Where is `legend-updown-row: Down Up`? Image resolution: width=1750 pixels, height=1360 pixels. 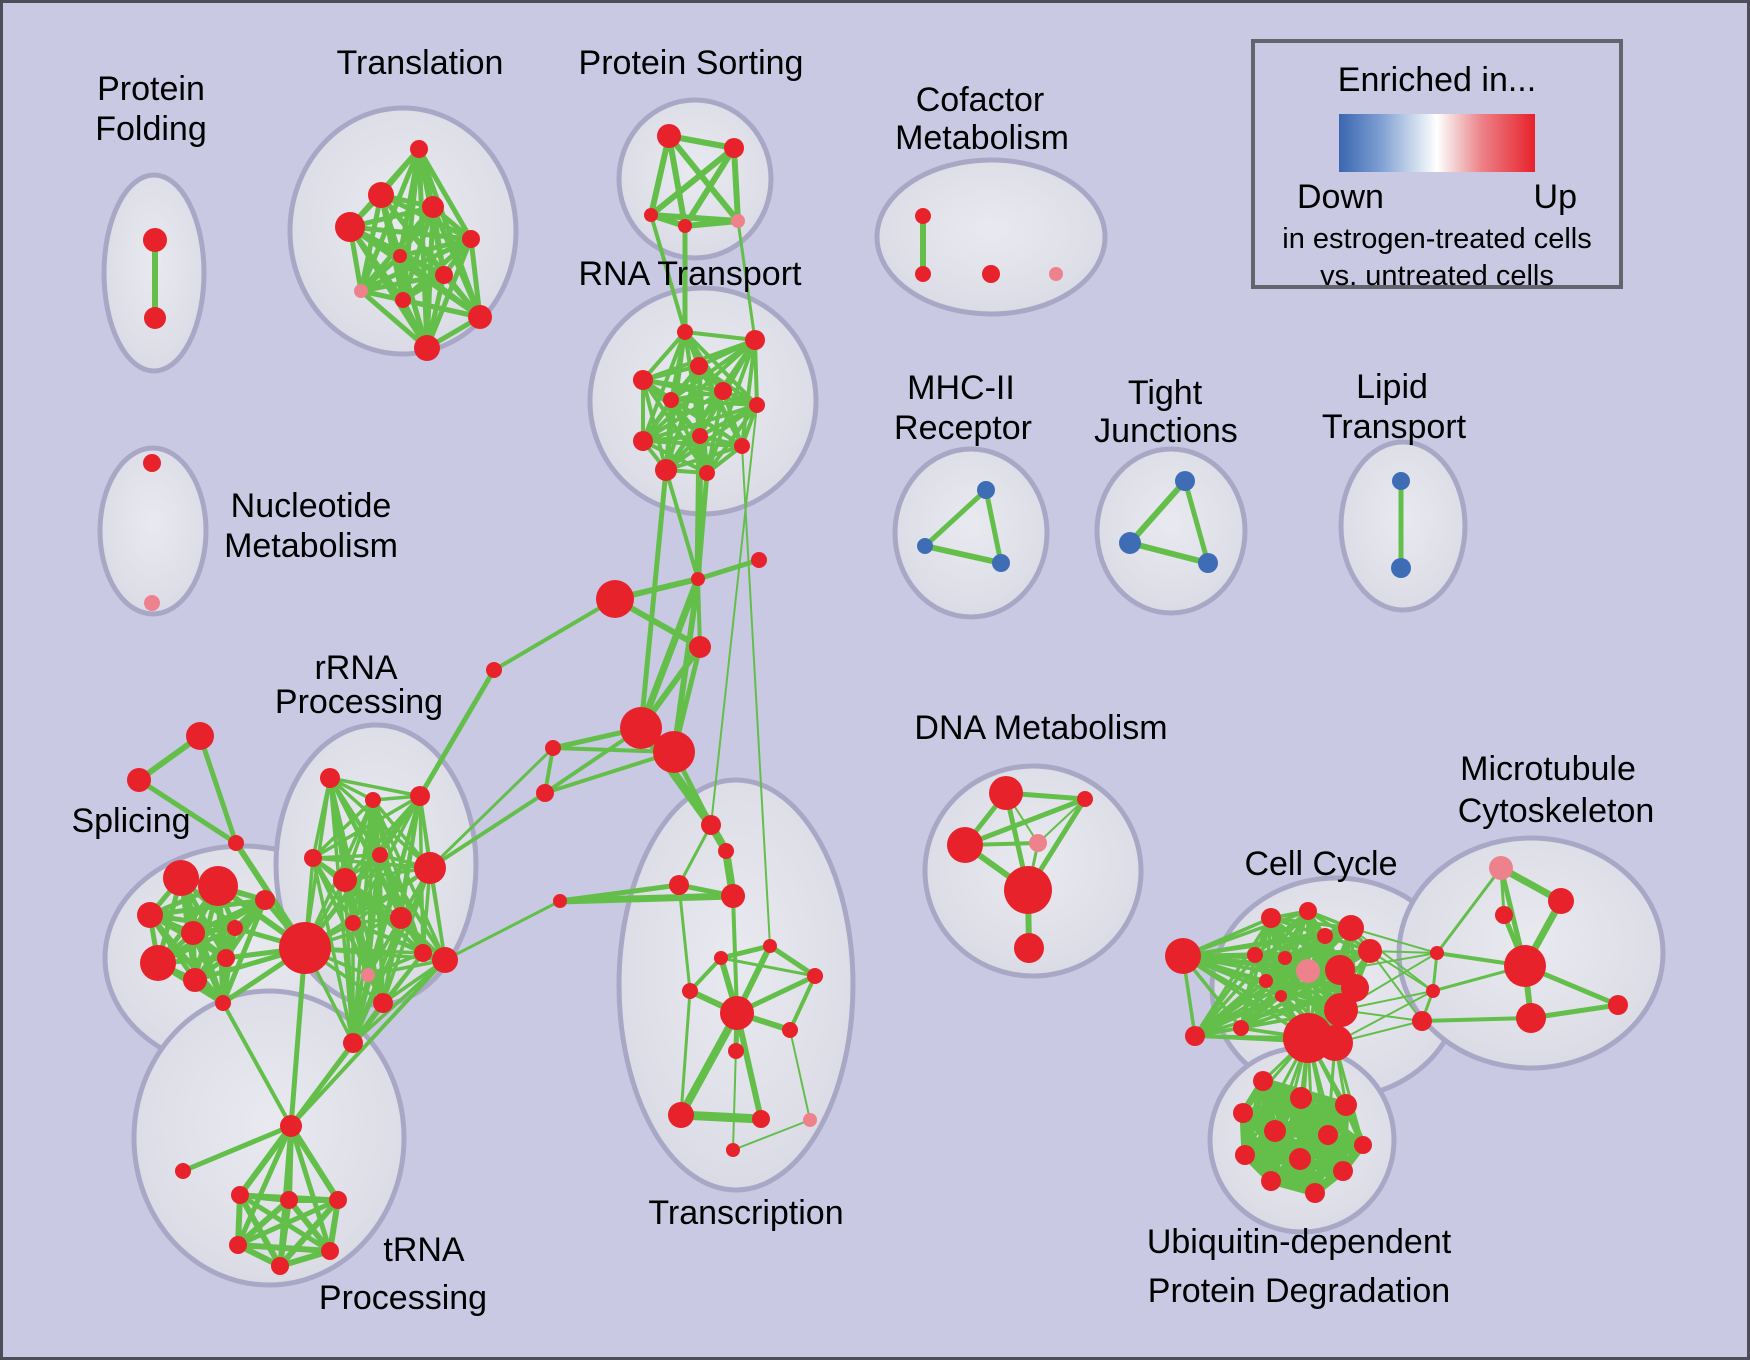
legend-updown-row: Down Up is located at coordinates (1437, 197).